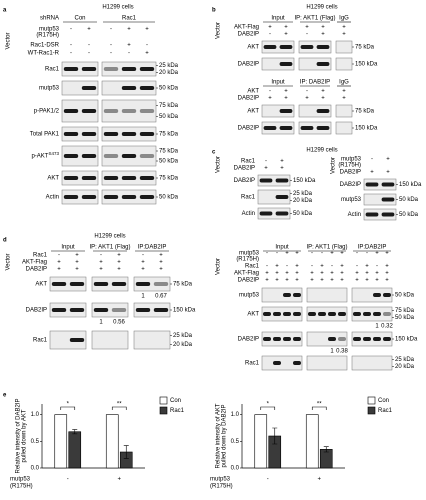 The height and width of the screenshot is (500, 426). Describe the element at coordinates (249, 254) in the screenshot. I see `row-label: mutp53` at that location.